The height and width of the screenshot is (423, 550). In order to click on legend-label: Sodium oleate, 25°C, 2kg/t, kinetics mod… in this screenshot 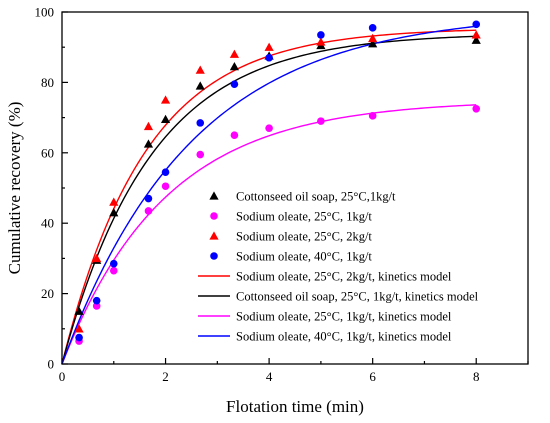, I will do `click(344, 277)`.